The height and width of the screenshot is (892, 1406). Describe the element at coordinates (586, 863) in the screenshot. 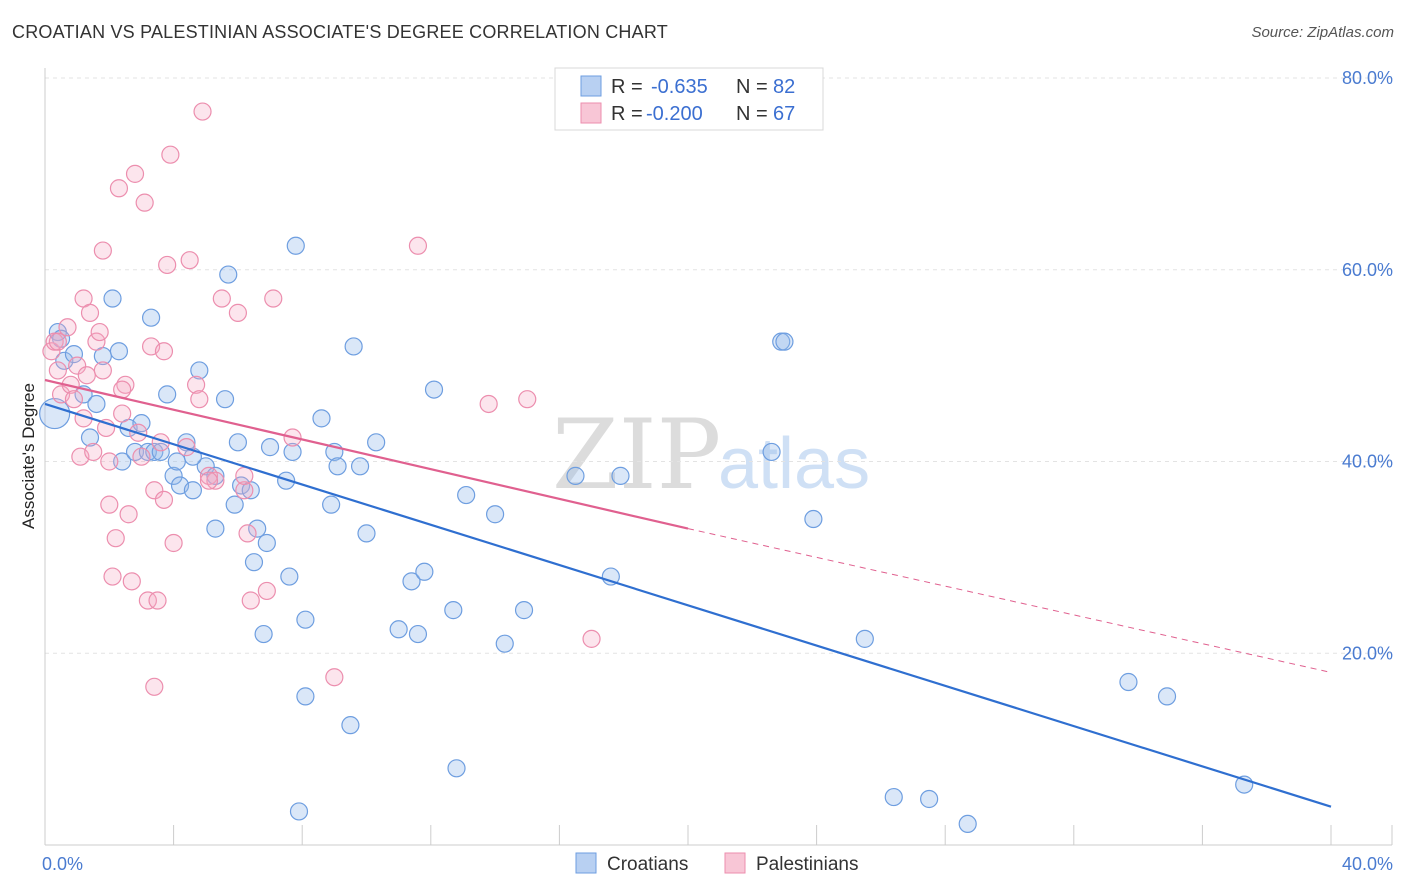

I see `bottom-legend-swatch-croatians` at that location.